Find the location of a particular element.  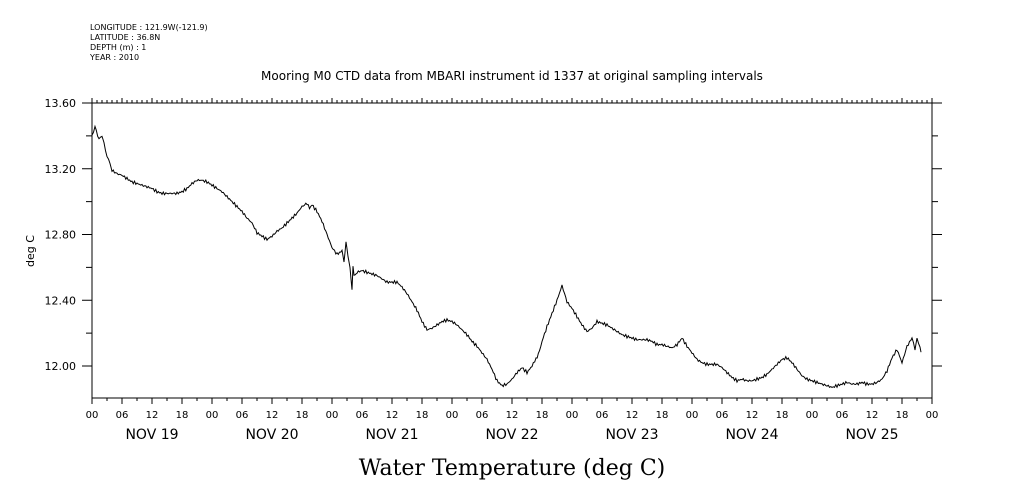

longitude-text: LONGITUDE : 121.9W(-121.9) is located at coordinates (149, 27).